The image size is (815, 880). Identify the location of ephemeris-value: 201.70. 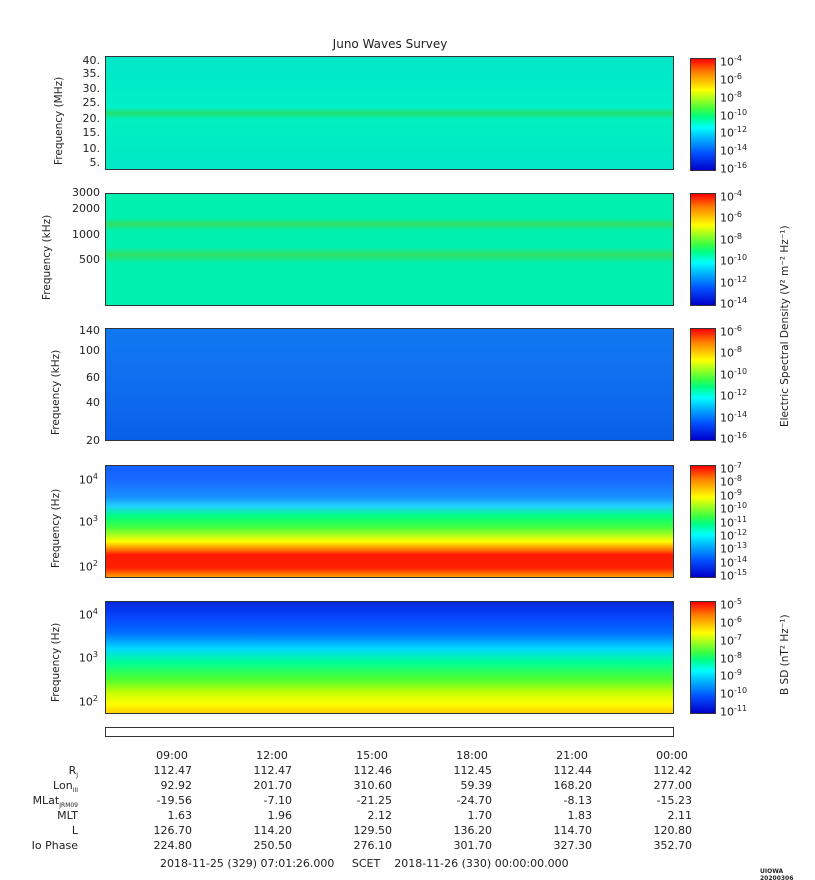
(273, 785).